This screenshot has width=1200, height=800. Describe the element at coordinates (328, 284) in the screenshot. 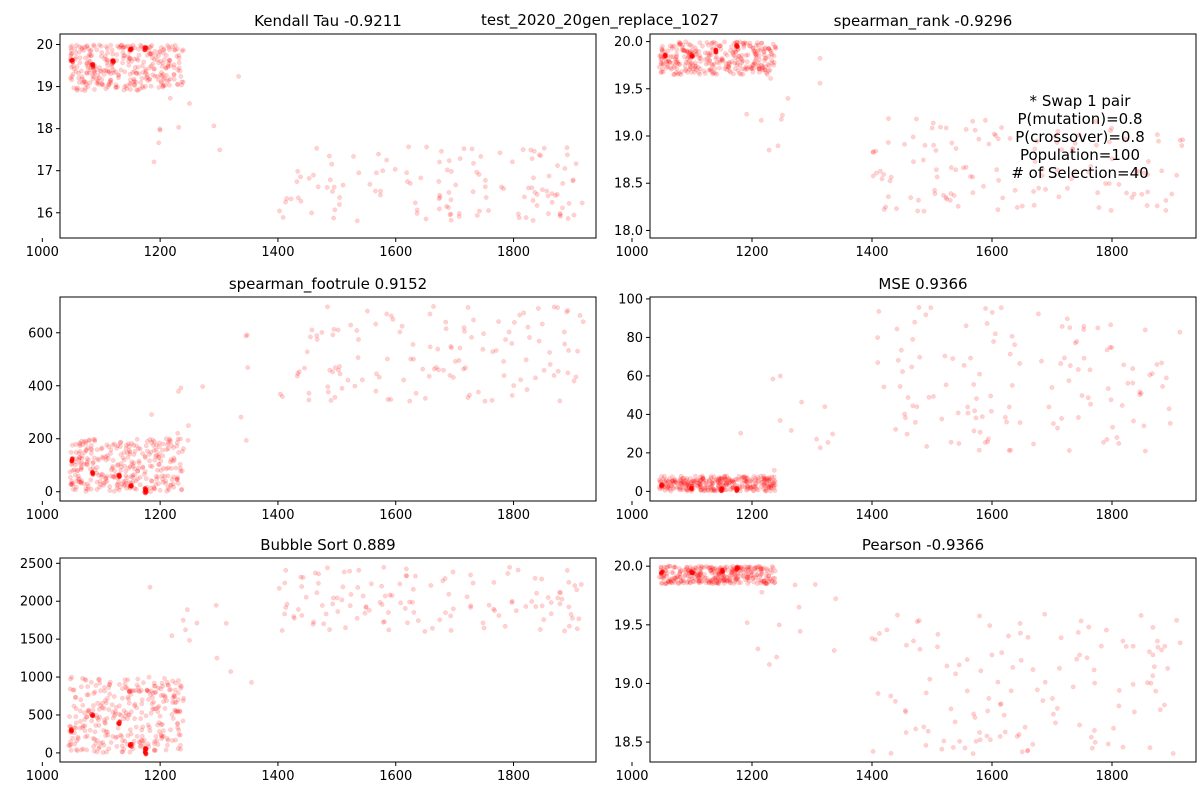

I see `subplot-title: spearman_footrule 0.9152` at that location.